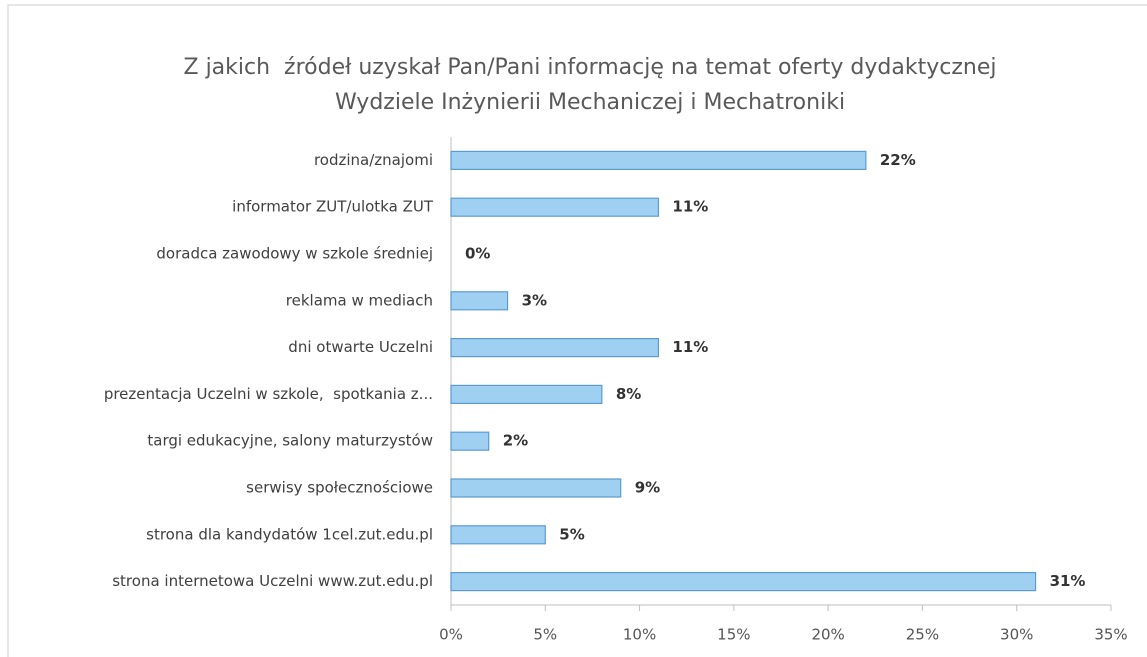  I want to click on value-label: 5%, so click(571, 534).